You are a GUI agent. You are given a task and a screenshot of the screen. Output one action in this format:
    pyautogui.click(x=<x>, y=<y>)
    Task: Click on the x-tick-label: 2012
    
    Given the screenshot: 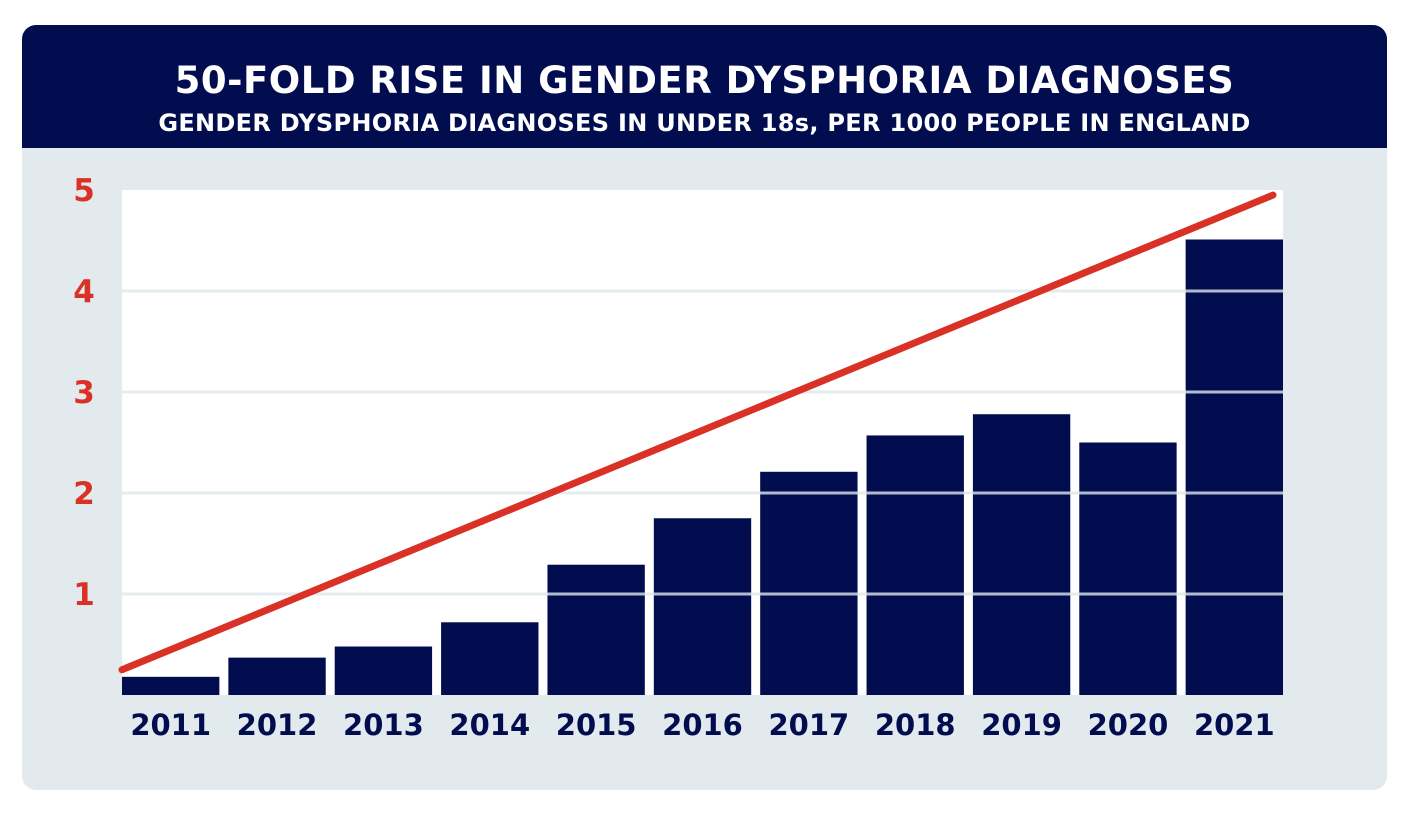 What is the action you would take?
    pyautogui.click(x=277, y=725)
    